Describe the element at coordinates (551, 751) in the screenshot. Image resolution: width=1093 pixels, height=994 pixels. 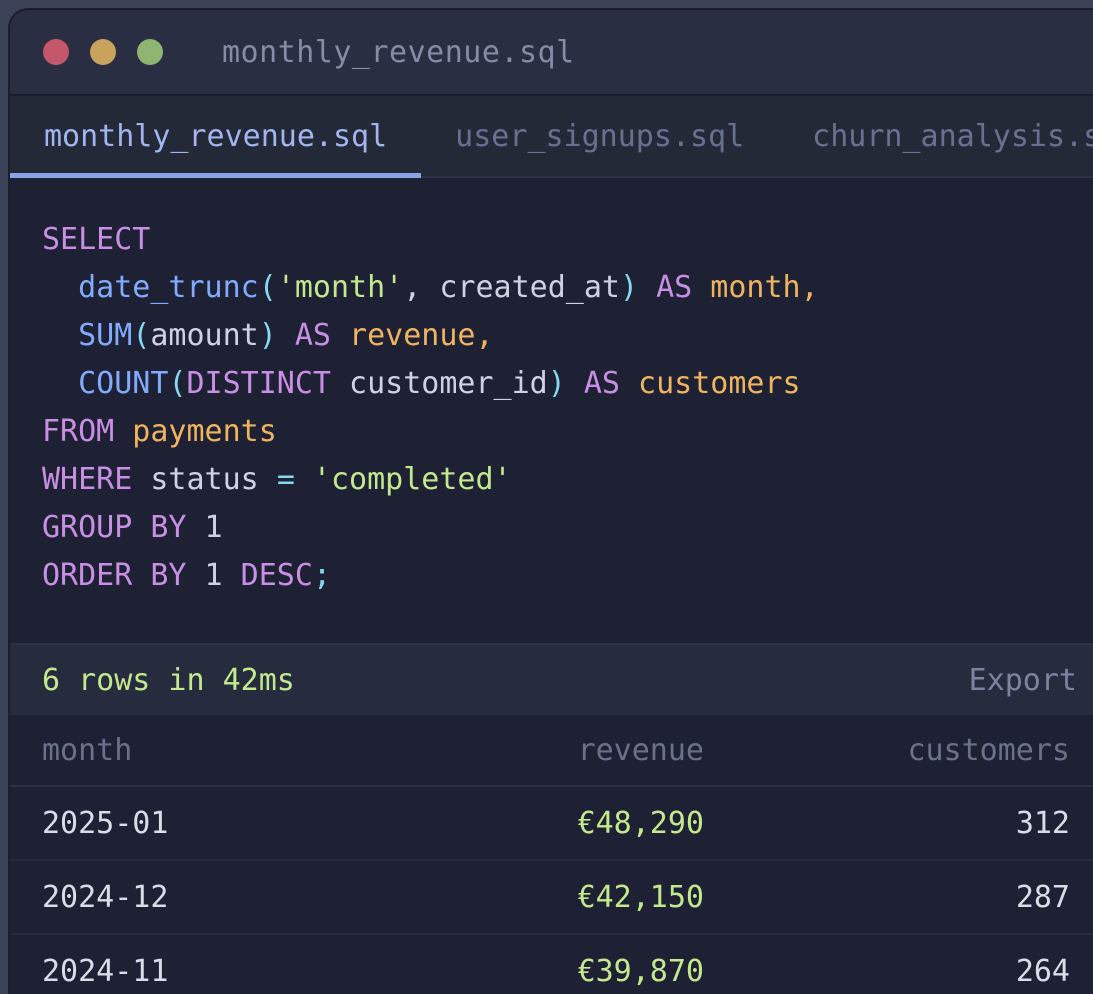
I see `results-header-row: month revenue customers` at that location.